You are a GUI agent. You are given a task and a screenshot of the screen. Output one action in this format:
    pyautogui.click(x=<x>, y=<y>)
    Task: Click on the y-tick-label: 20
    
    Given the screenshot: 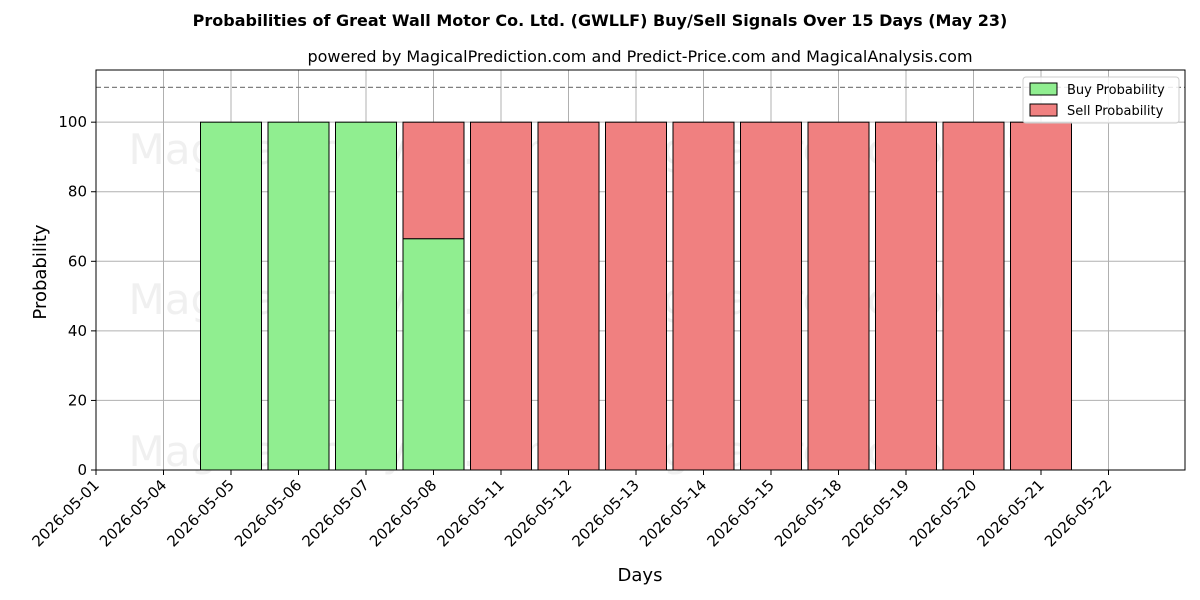 What is the action you would take?
    pyautogui.click(x=77, y=400)
    